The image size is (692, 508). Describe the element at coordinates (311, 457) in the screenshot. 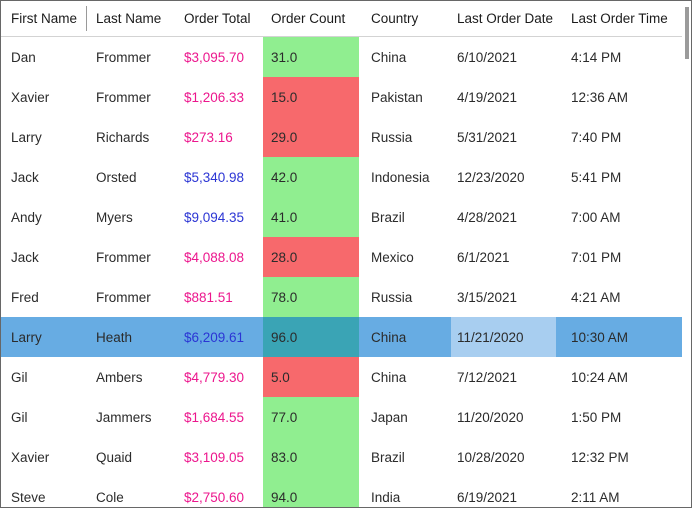

I see `cell-order-count: 83.0` at that location.